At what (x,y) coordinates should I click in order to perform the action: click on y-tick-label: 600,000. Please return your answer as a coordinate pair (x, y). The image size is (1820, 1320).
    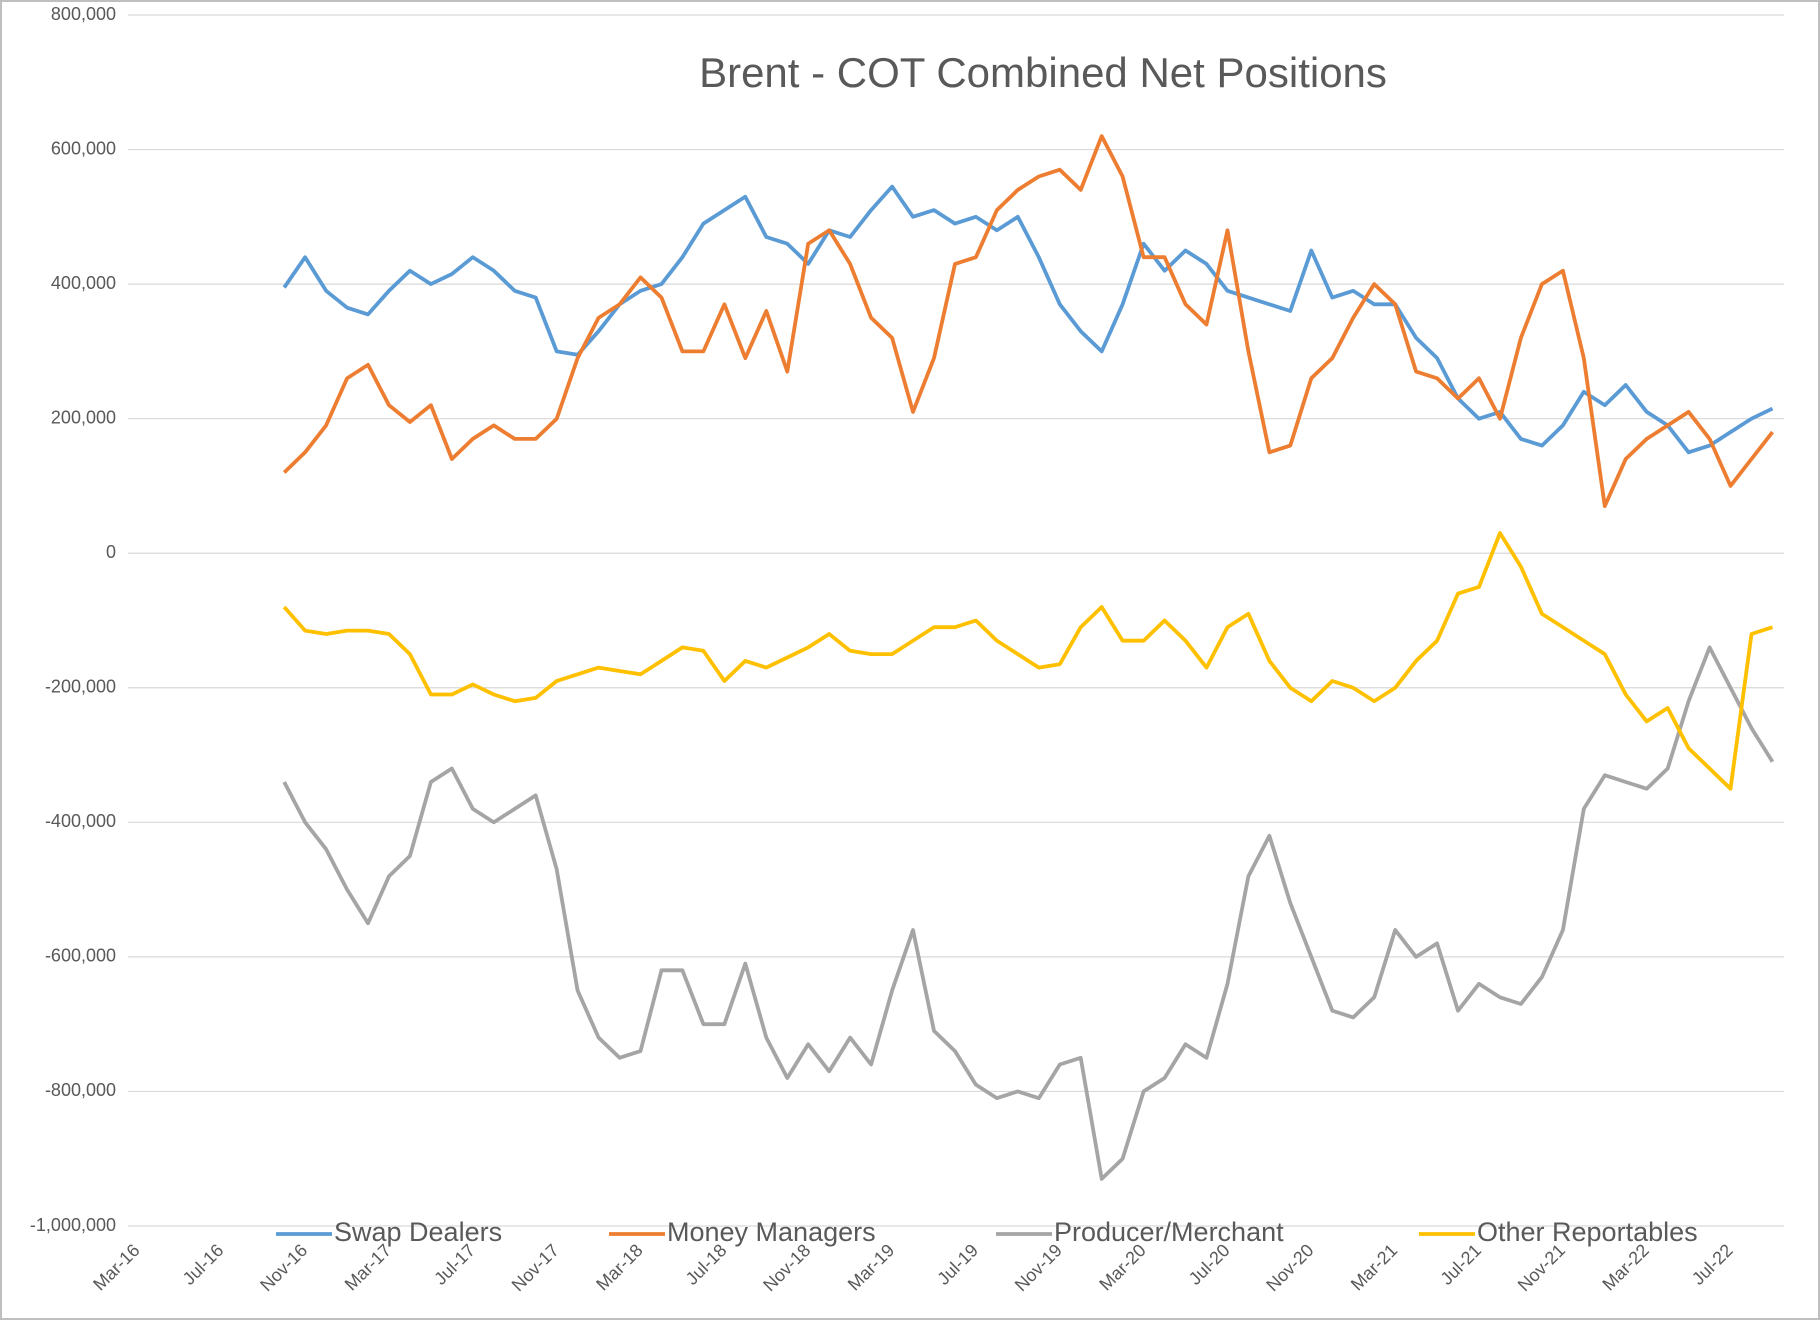
    Looking at the image, I should click on (83, 148).